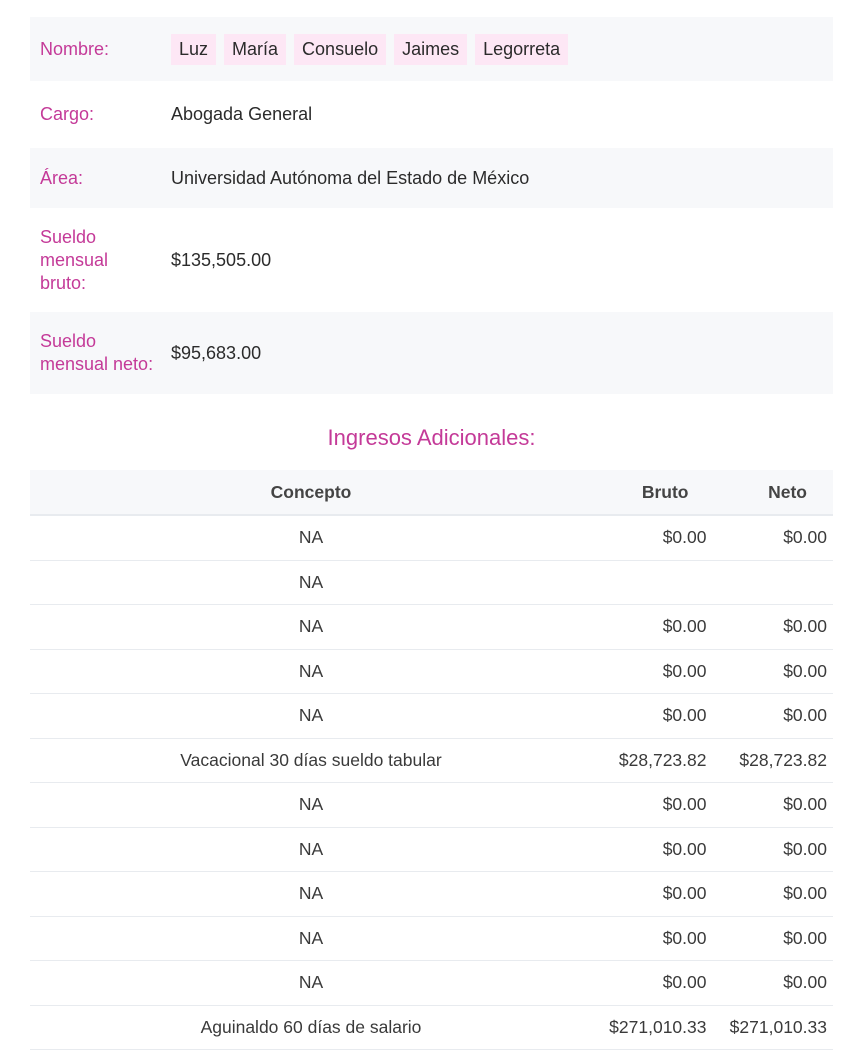  What do you see at coordinates (67, 114) in the screenshot?
I see `cargo-label: Cargo:` at bounding box center [67, 114].